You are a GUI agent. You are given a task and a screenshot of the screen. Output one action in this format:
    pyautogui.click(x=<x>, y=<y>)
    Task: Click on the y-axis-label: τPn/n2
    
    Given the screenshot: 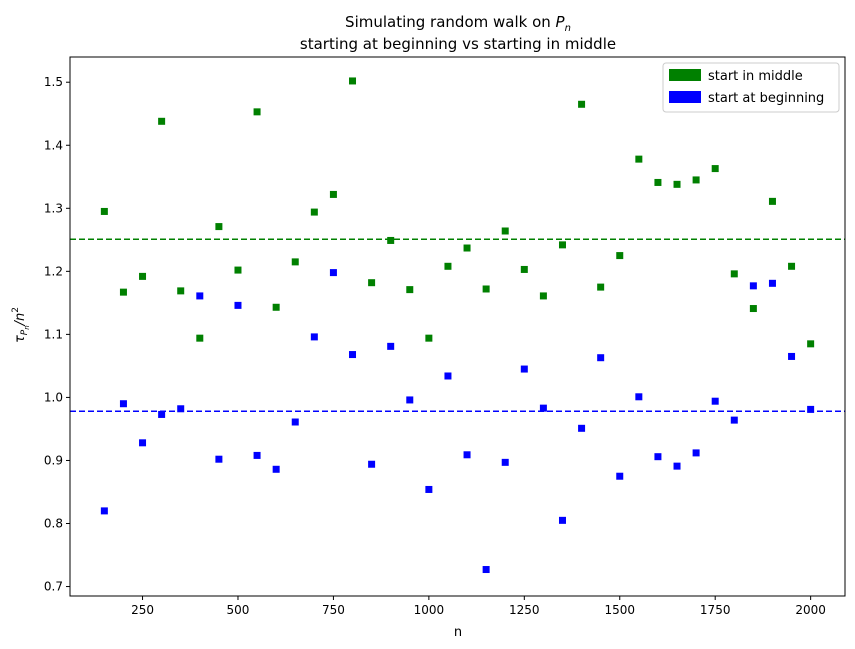 What is the action you would take?
    pyautogui.click(x=21, y=325)
    